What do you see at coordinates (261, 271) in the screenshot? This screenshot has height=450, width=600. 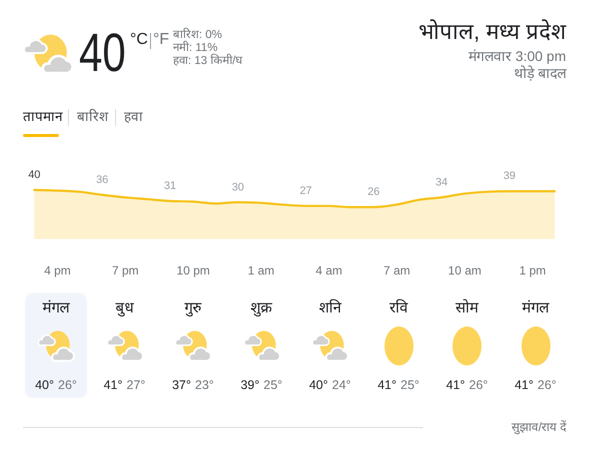 I see `x-tick-label: 1 am` at bounding box center [261, 271].